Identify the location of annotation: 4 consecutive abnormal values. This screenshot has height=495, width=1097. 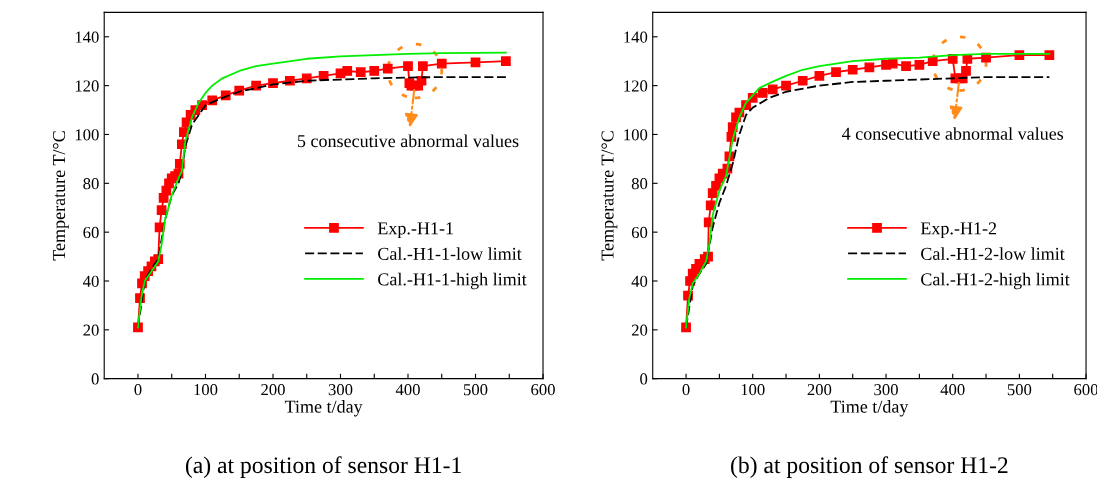
(953, 133).